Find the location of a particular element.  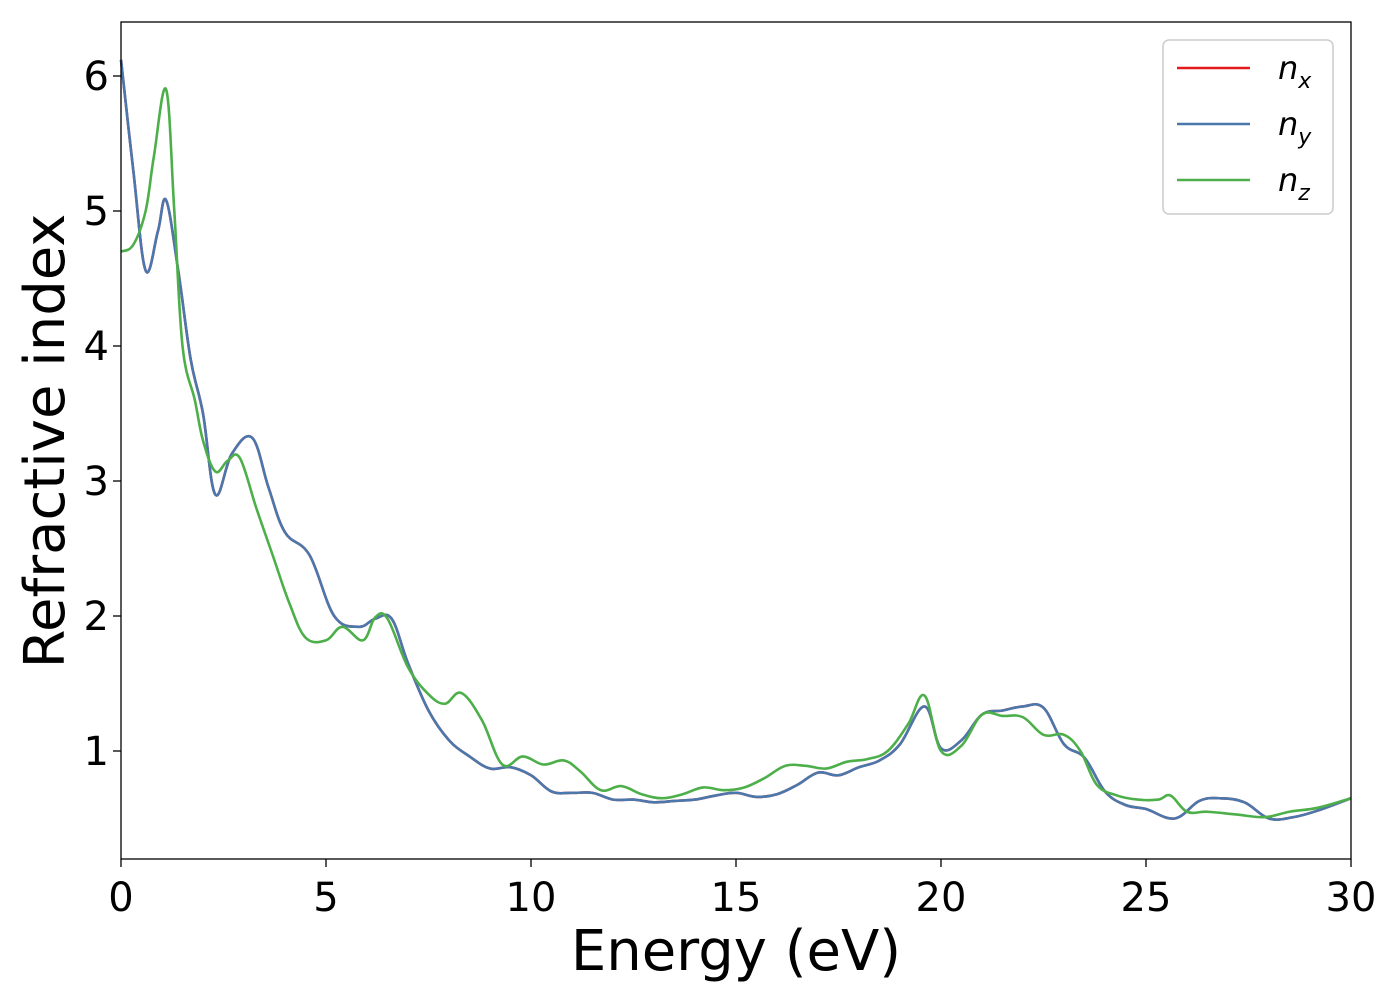

x-axis: 0 5 10 15 20 25 30 is located at coordinates (742, 890).